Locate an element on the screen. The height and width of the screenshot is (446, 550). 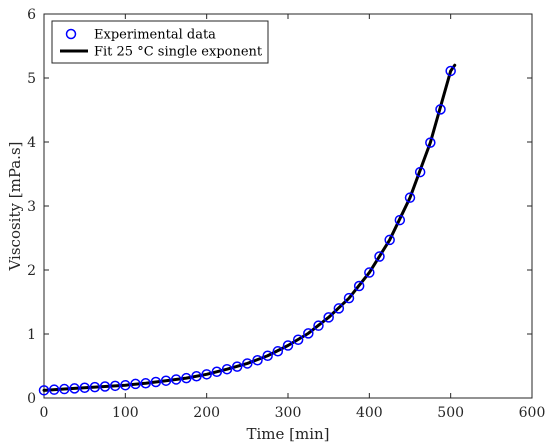
x-tick-label: 500 is located at coordinates (450, 413).